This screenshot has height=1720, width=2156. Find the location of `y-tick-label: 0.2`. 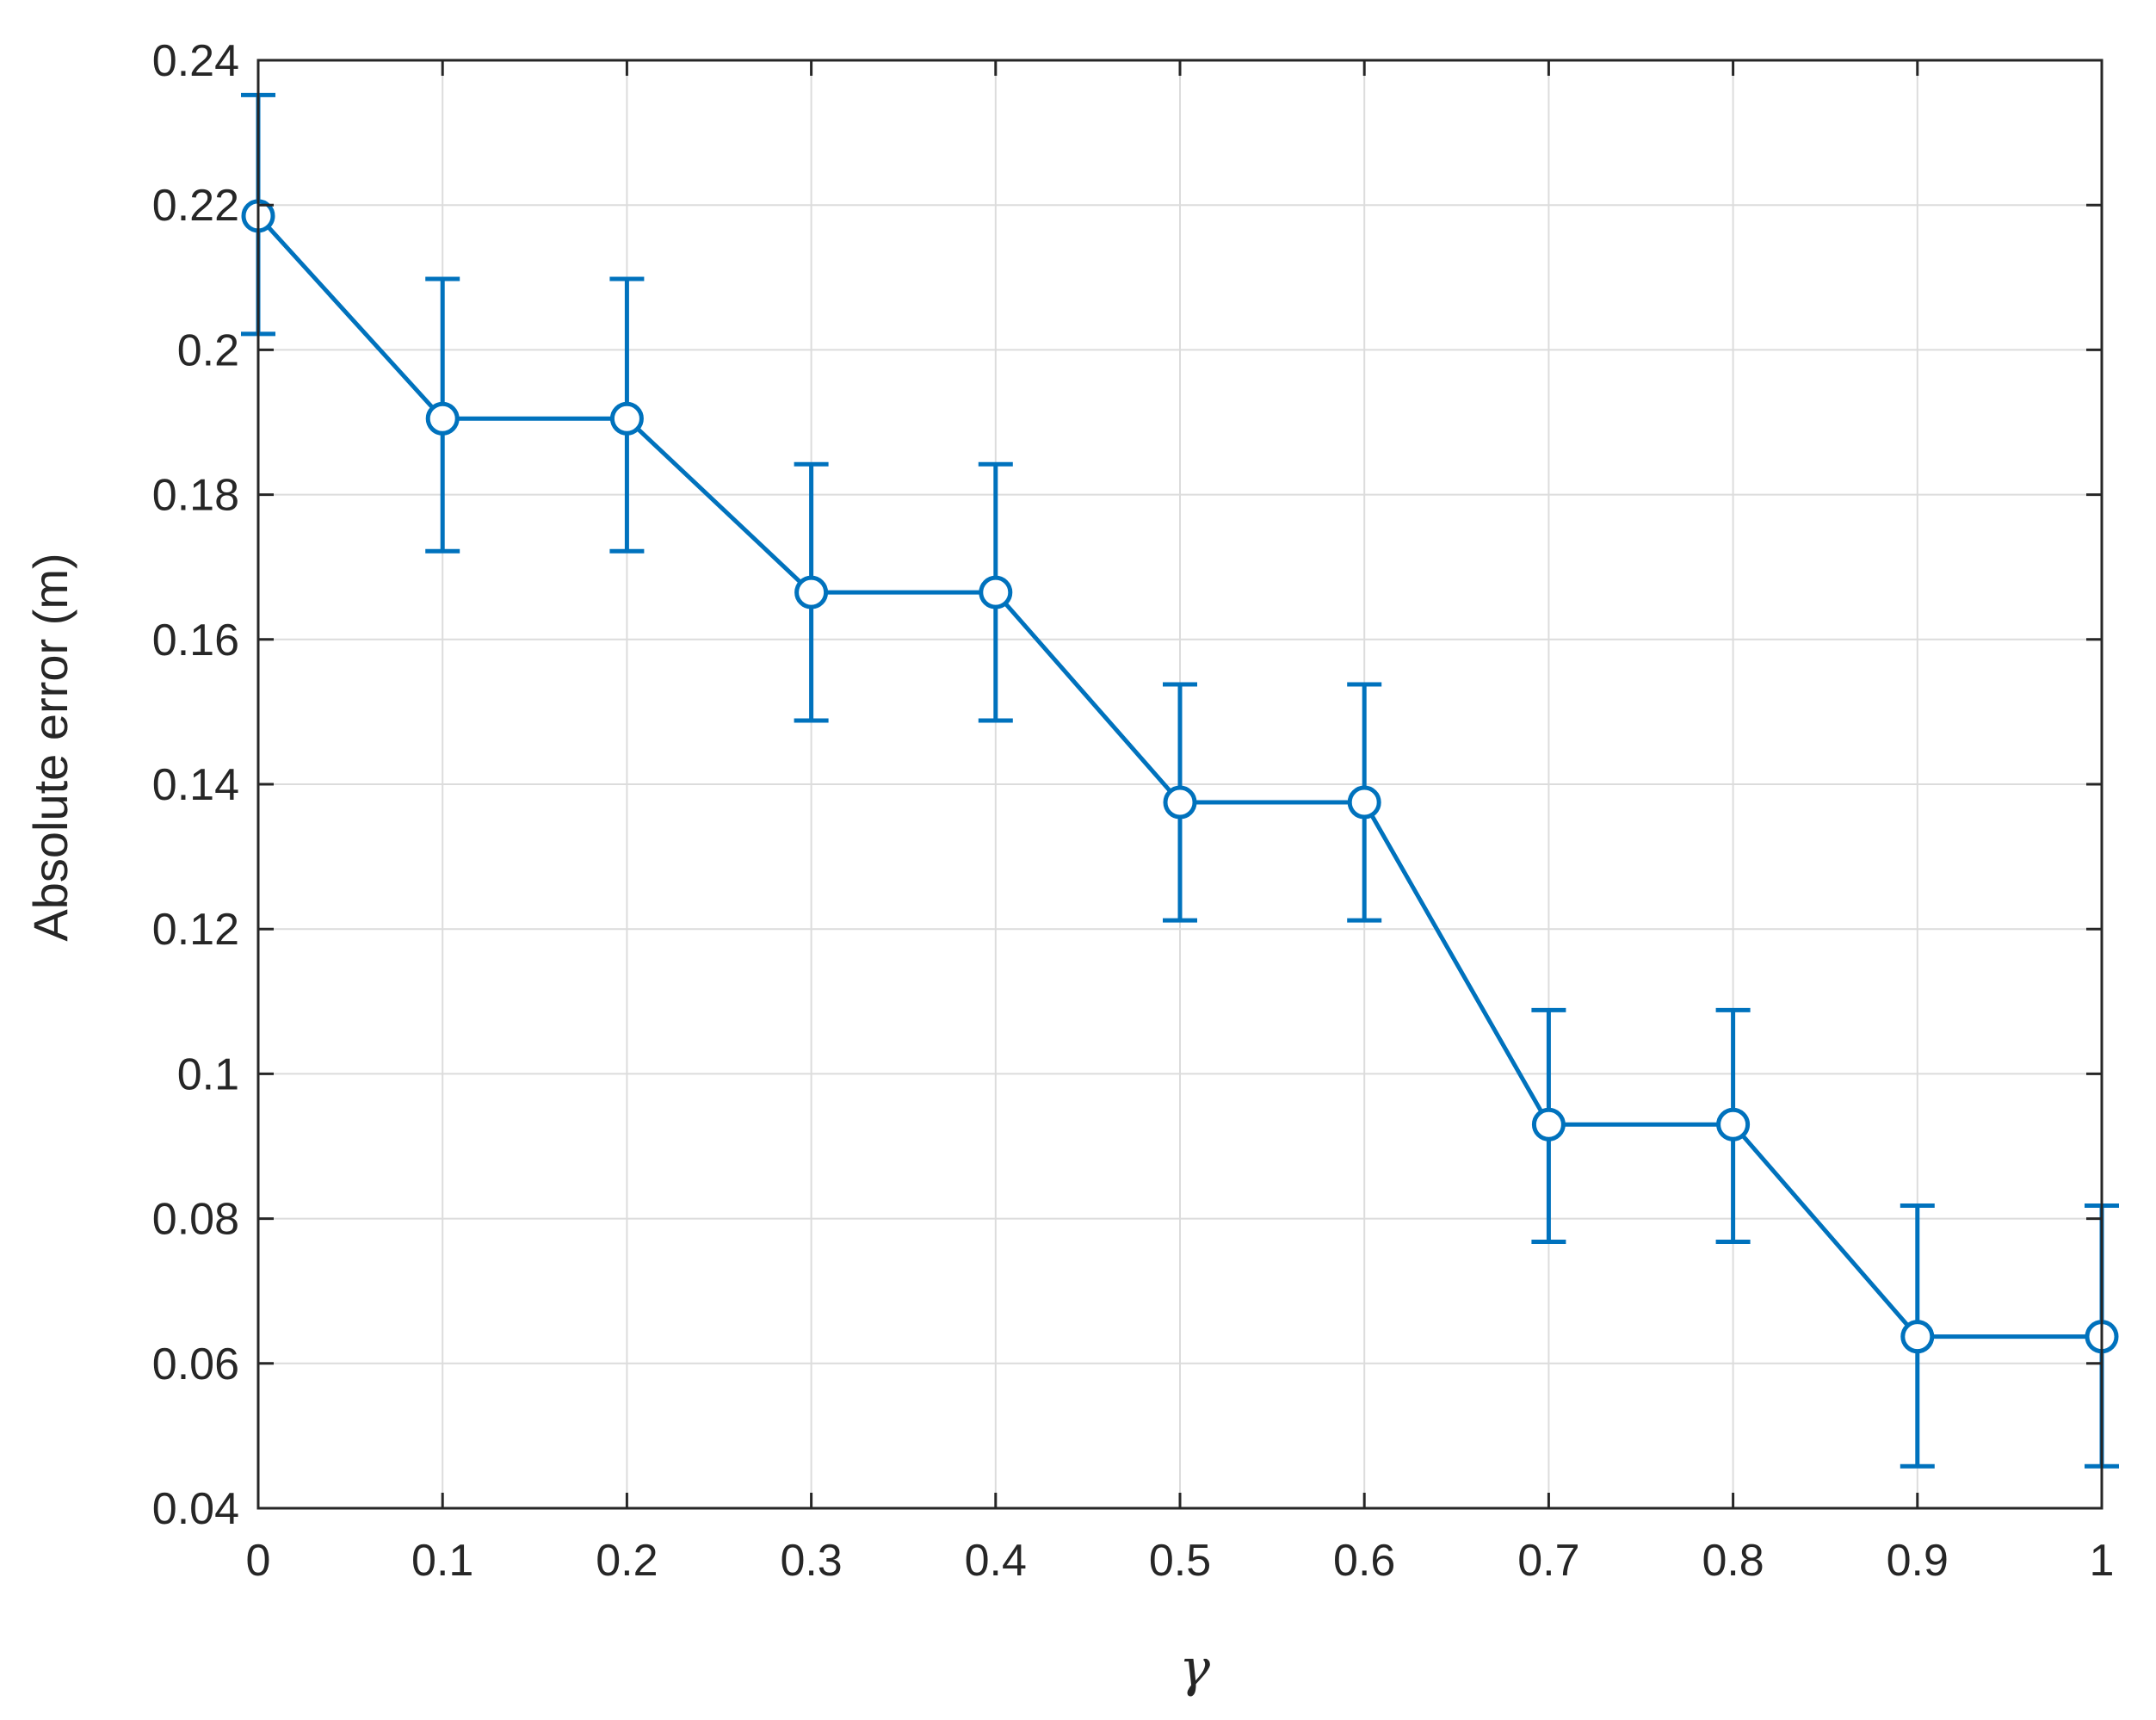

y-tick-label: 0.2 is located at coordinates (208, 350).